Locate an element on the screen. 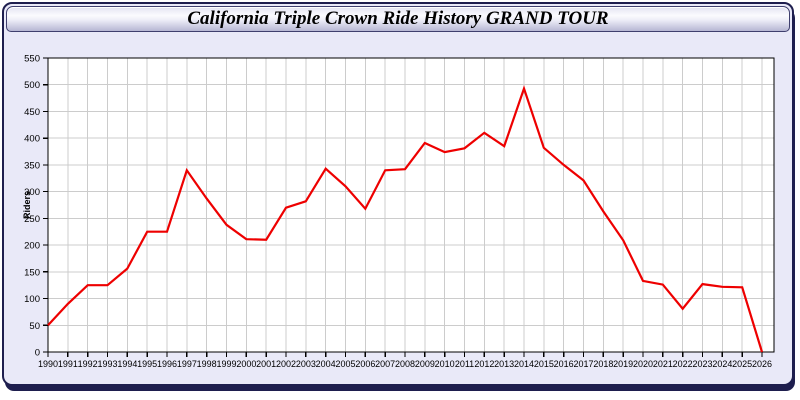  x-axis-tick-label: 2010 is located at coordinates (445, 364).